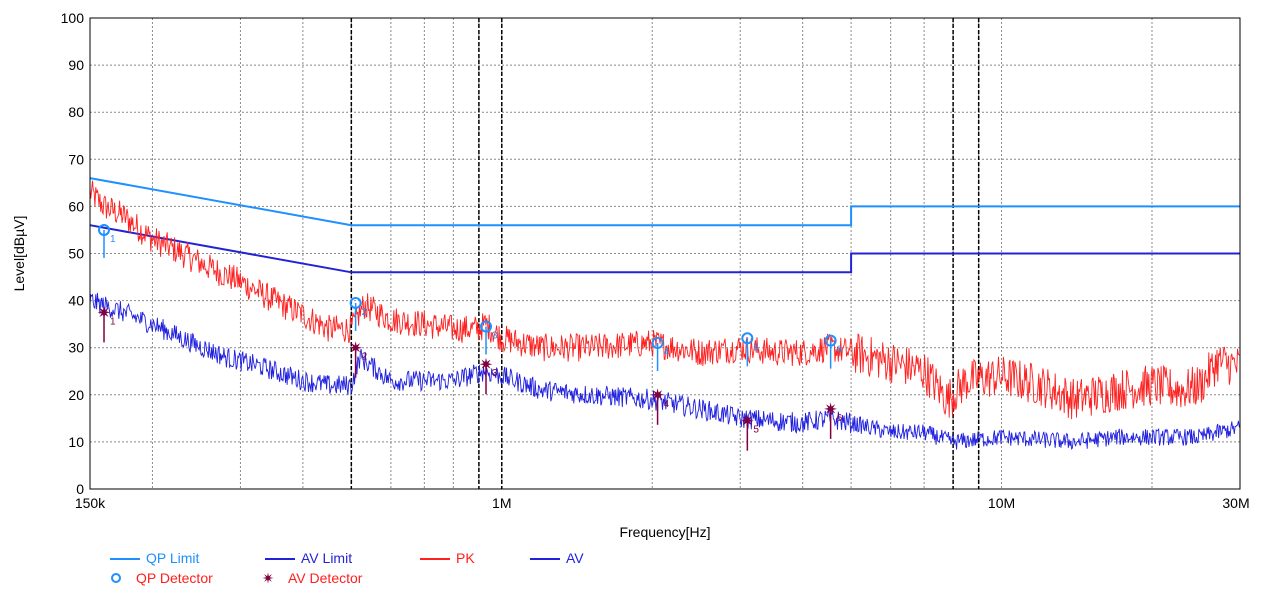 Image resolution: width=1276 pixels, height=599 pixels. What do you see at coordinates (76, 301) in the screenshot?
I see `y-tick-label: 40` at bounding box center [76, 301].